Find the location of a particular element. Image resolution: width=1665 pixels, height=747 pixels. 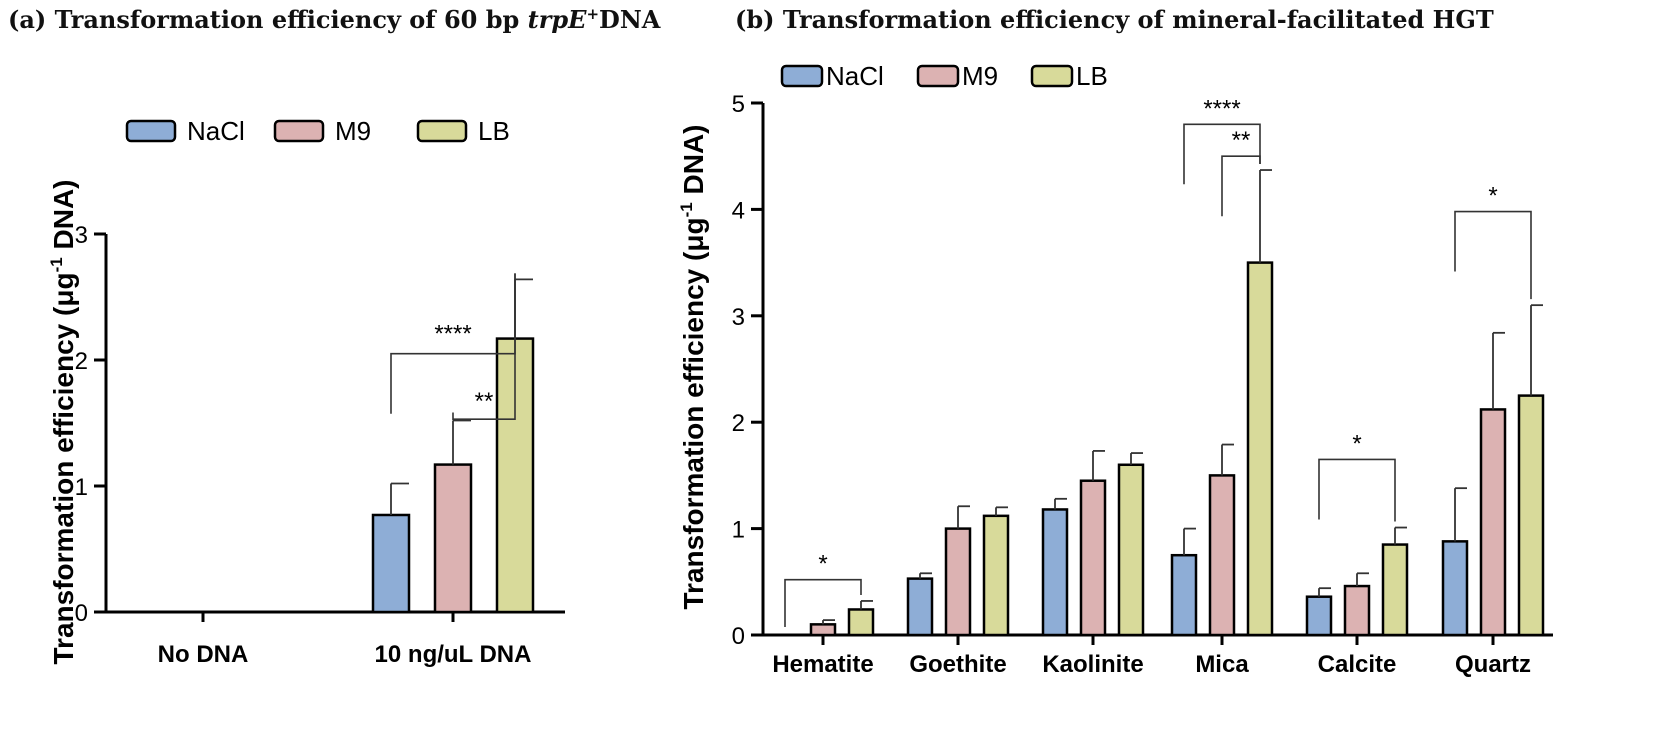

panel-b-legend-swatch-m9 is located at coordinates (938, 76).